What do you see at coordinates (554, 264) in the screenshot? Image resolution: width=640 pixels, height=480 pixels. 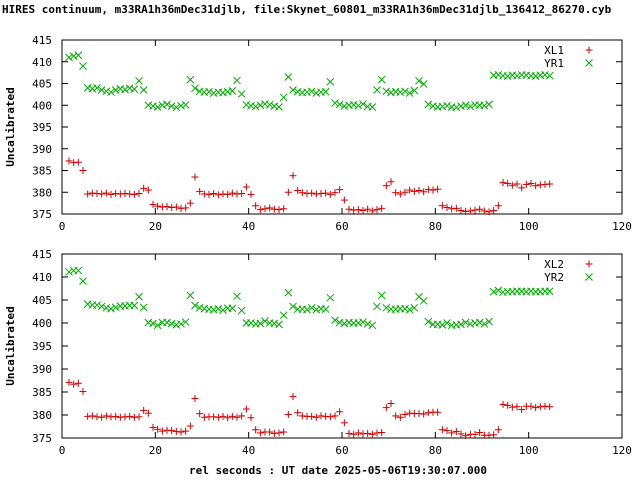 I see `legend-label: XL2` at bounding box center [554, 264].